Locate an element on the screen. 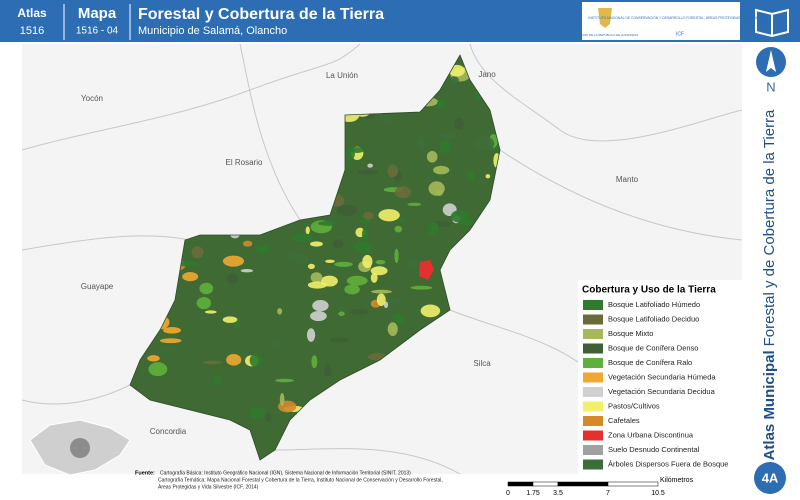  scale-tick-label: 3.5 is located at coordinates (558, 493).